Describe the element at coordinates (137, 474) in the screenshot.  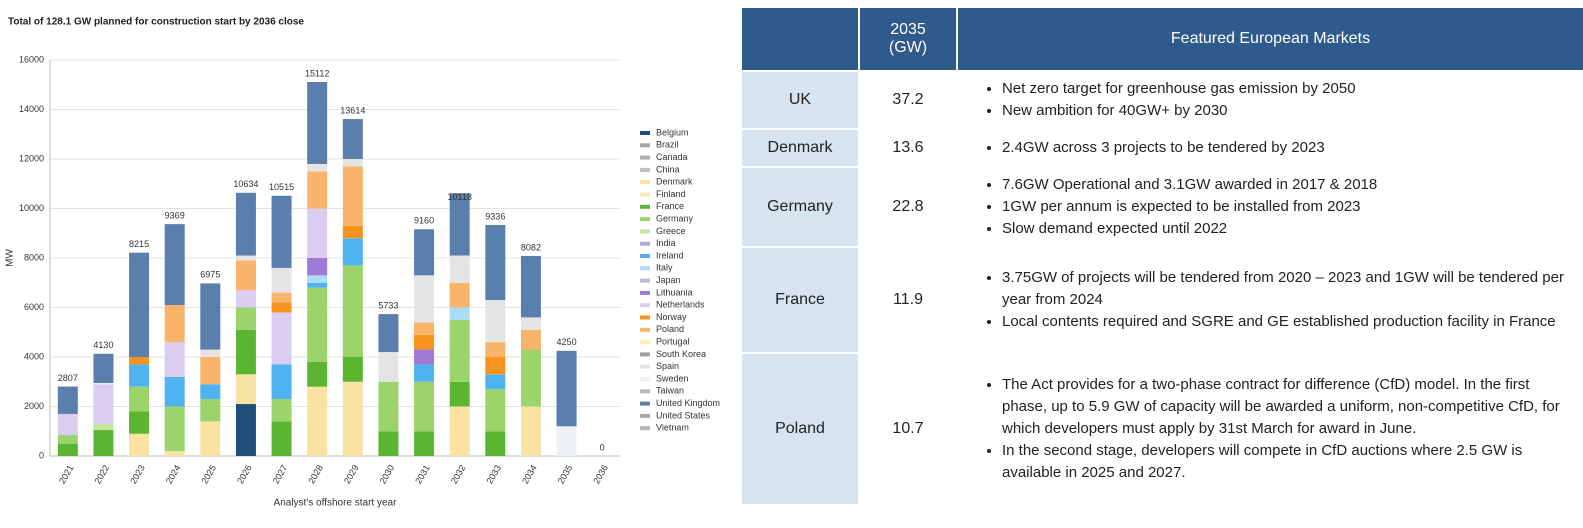
I see `x-tick-label: 2023` at that location.